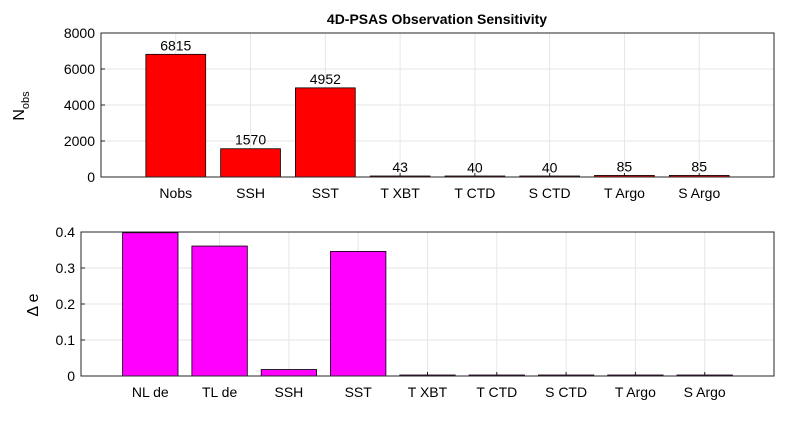 The width and height of the screenshot is (800, 431). What do you see at coordinates (79, 69) in the screenshot?
I see `top-y-tick-label: 6000` at bounding box center [79, 69].